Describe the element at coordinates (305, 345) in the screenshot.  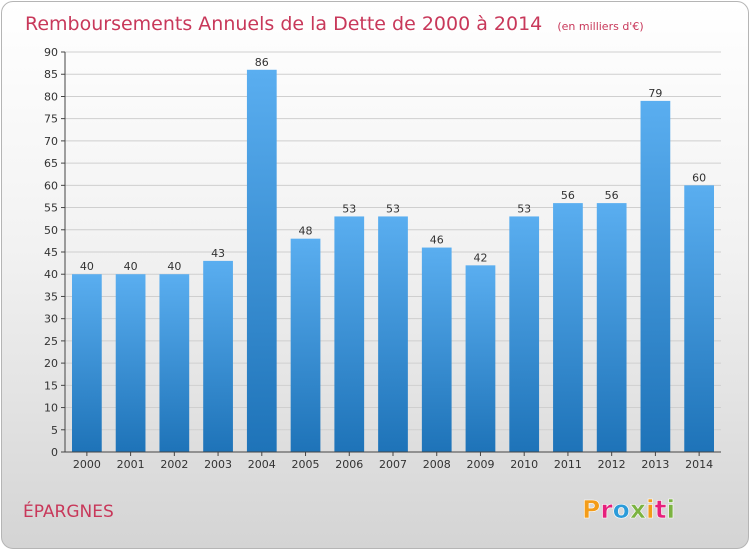
I see `bar-2005` at that location.